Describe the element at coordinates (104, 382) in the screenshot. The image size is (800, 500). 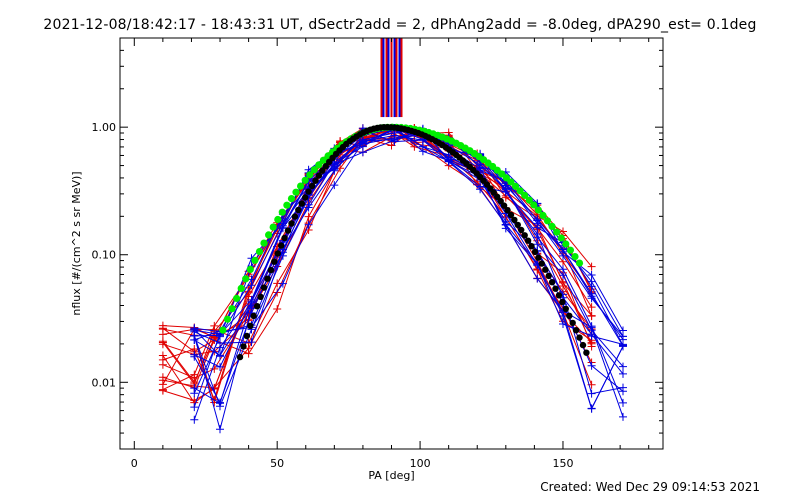
I see `y-tick-label: 0.01` at that location.